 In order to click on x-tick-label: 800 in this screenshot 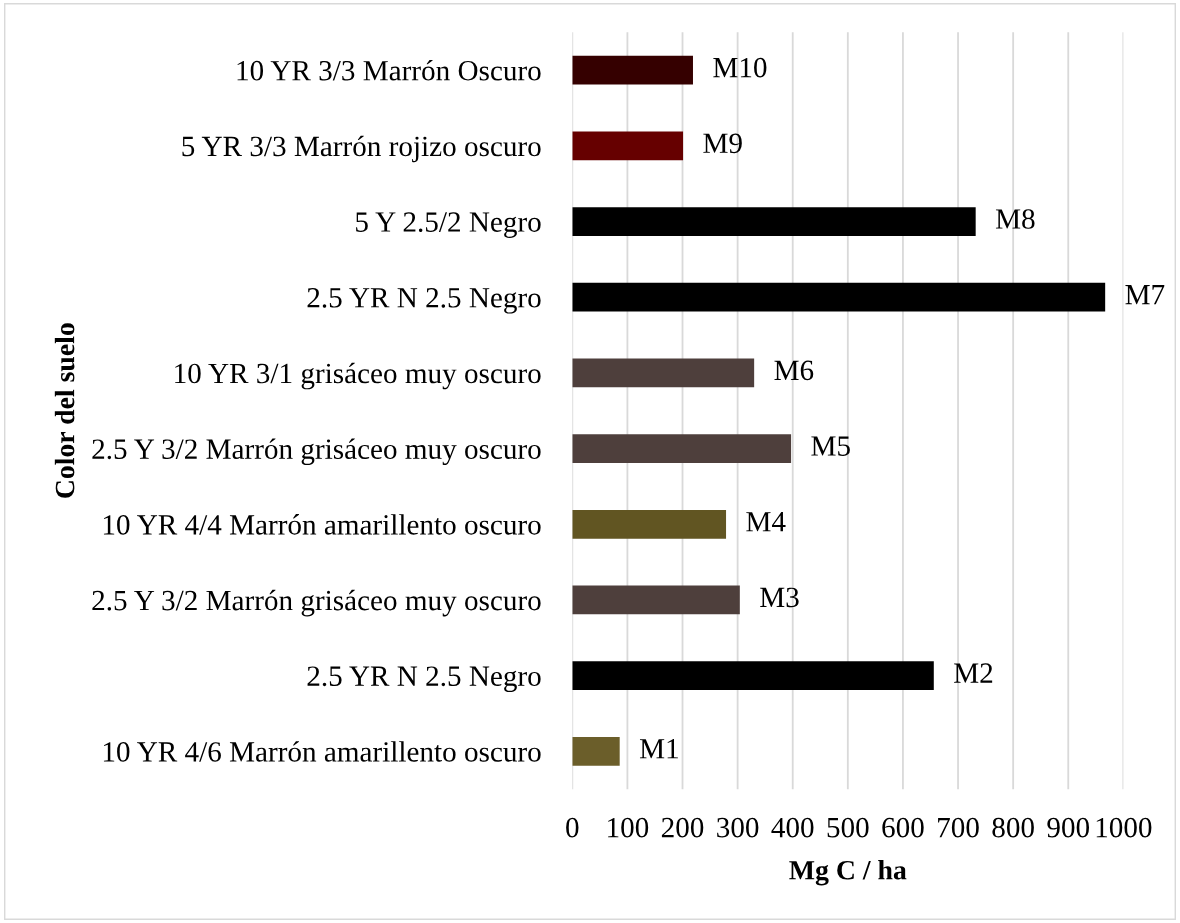, I will do `click(1013, 827)`.